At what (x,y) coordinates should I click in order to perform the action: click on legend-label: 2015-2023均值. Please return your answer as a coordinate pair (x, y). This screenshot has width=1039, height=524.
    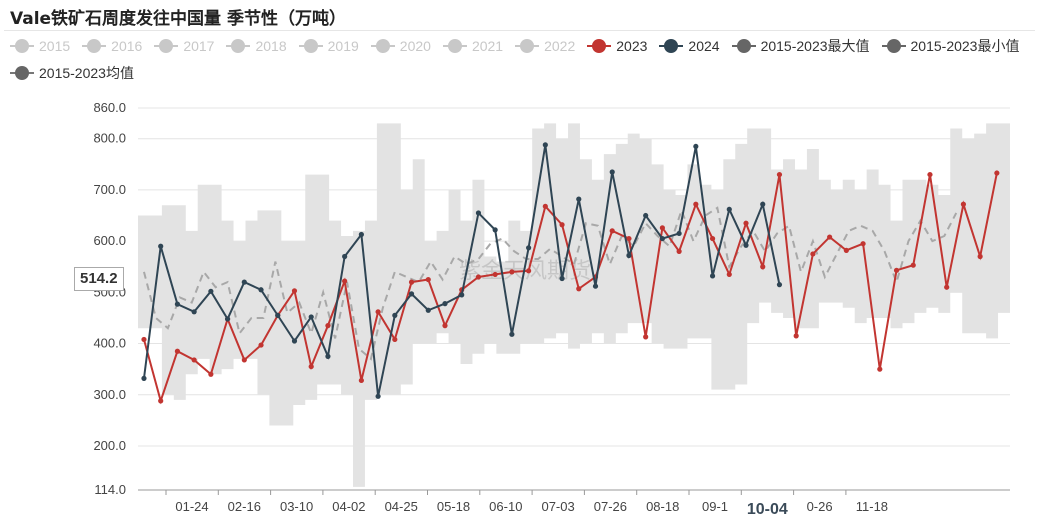
    Looking at the image, I should click on (86, 73).